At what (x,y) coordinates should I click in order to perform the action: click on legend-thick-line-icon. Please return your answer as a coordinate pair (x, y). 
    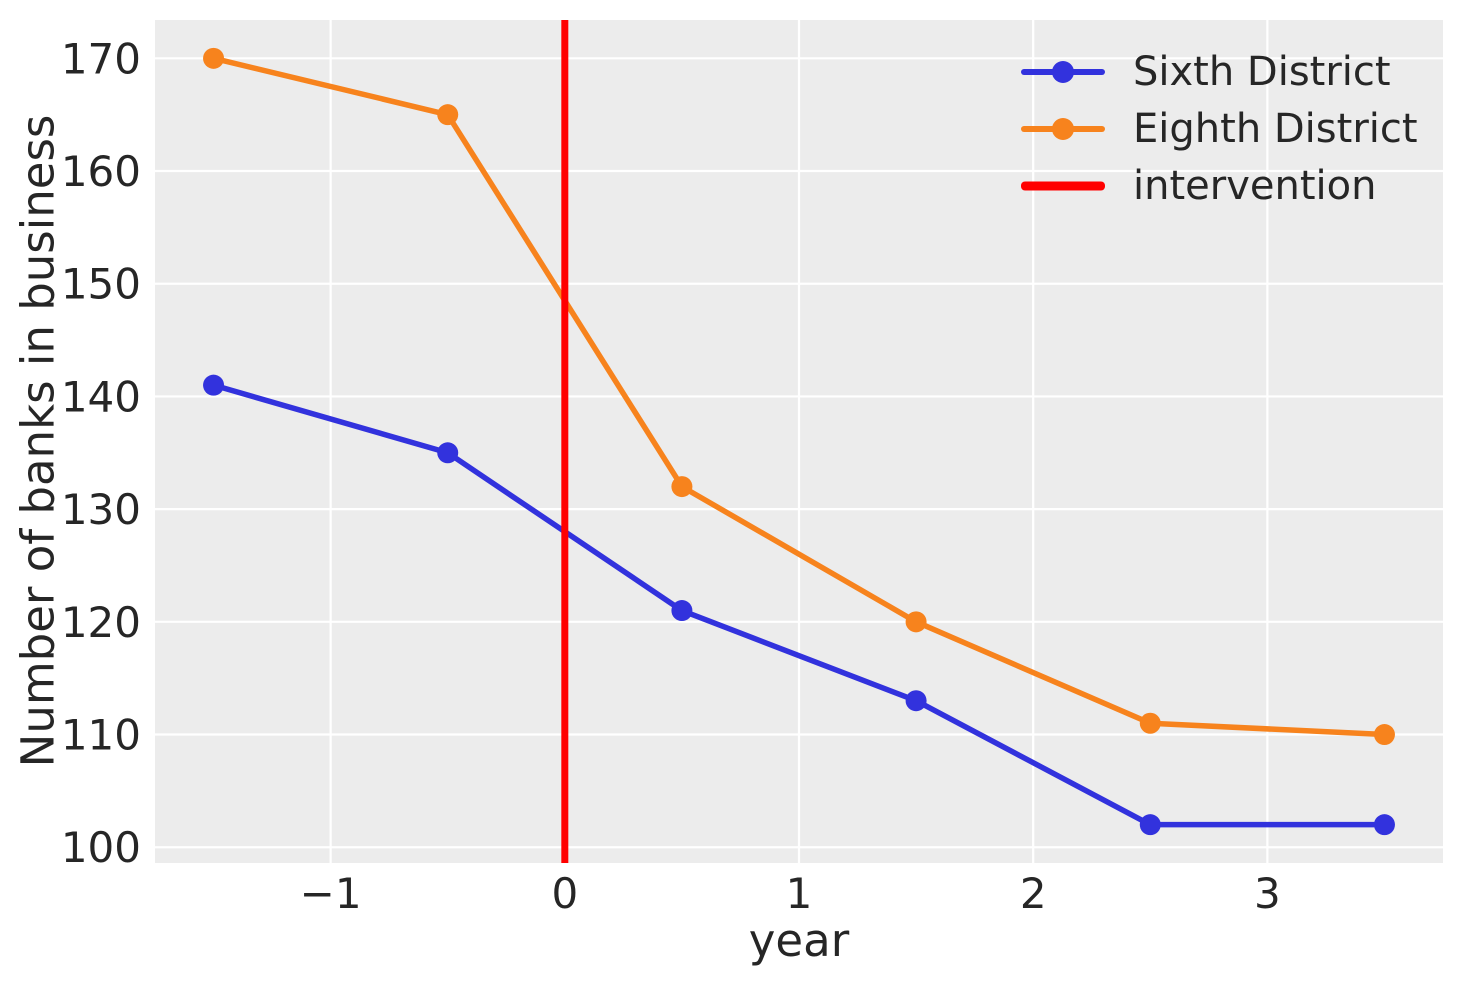
    Looking at the image, I should click on (1063, 186).